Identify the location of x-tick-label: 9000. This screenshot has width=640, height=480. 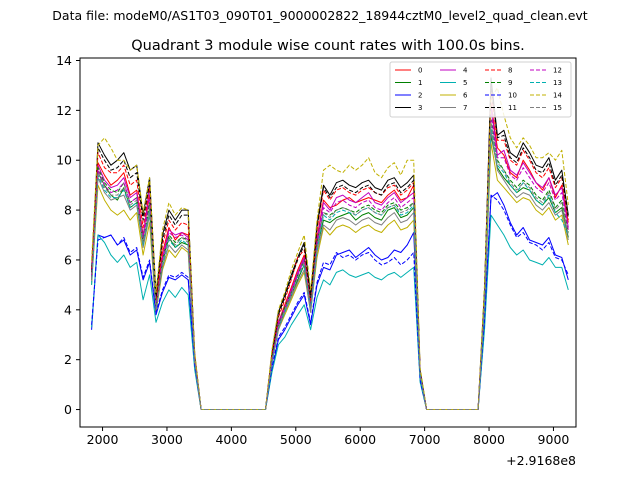
(554, 439).